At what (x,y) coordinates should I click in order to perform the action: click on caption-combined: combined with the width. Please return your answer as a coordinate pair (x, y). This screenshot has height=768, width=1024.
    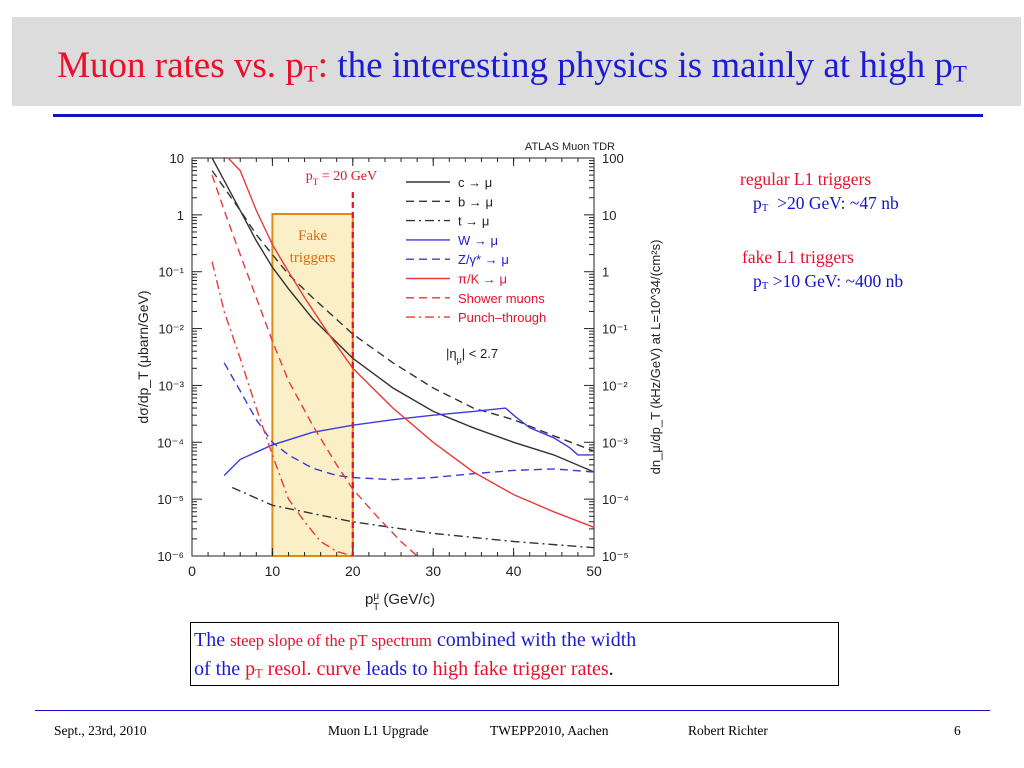
    Looking at the image, I should click on (534, 640).